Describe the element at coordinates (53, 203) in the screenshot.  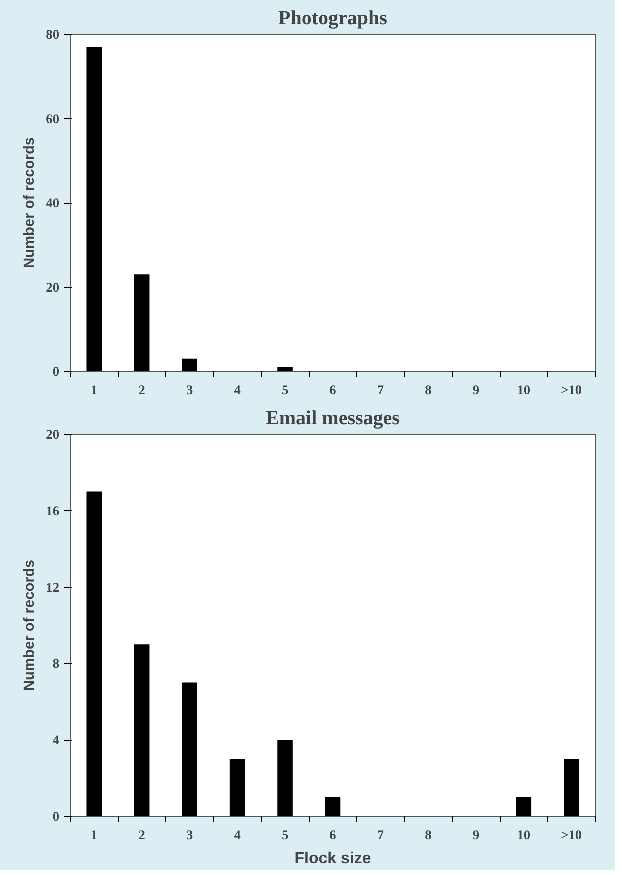
I see `y-tick-label: 40` at that location.